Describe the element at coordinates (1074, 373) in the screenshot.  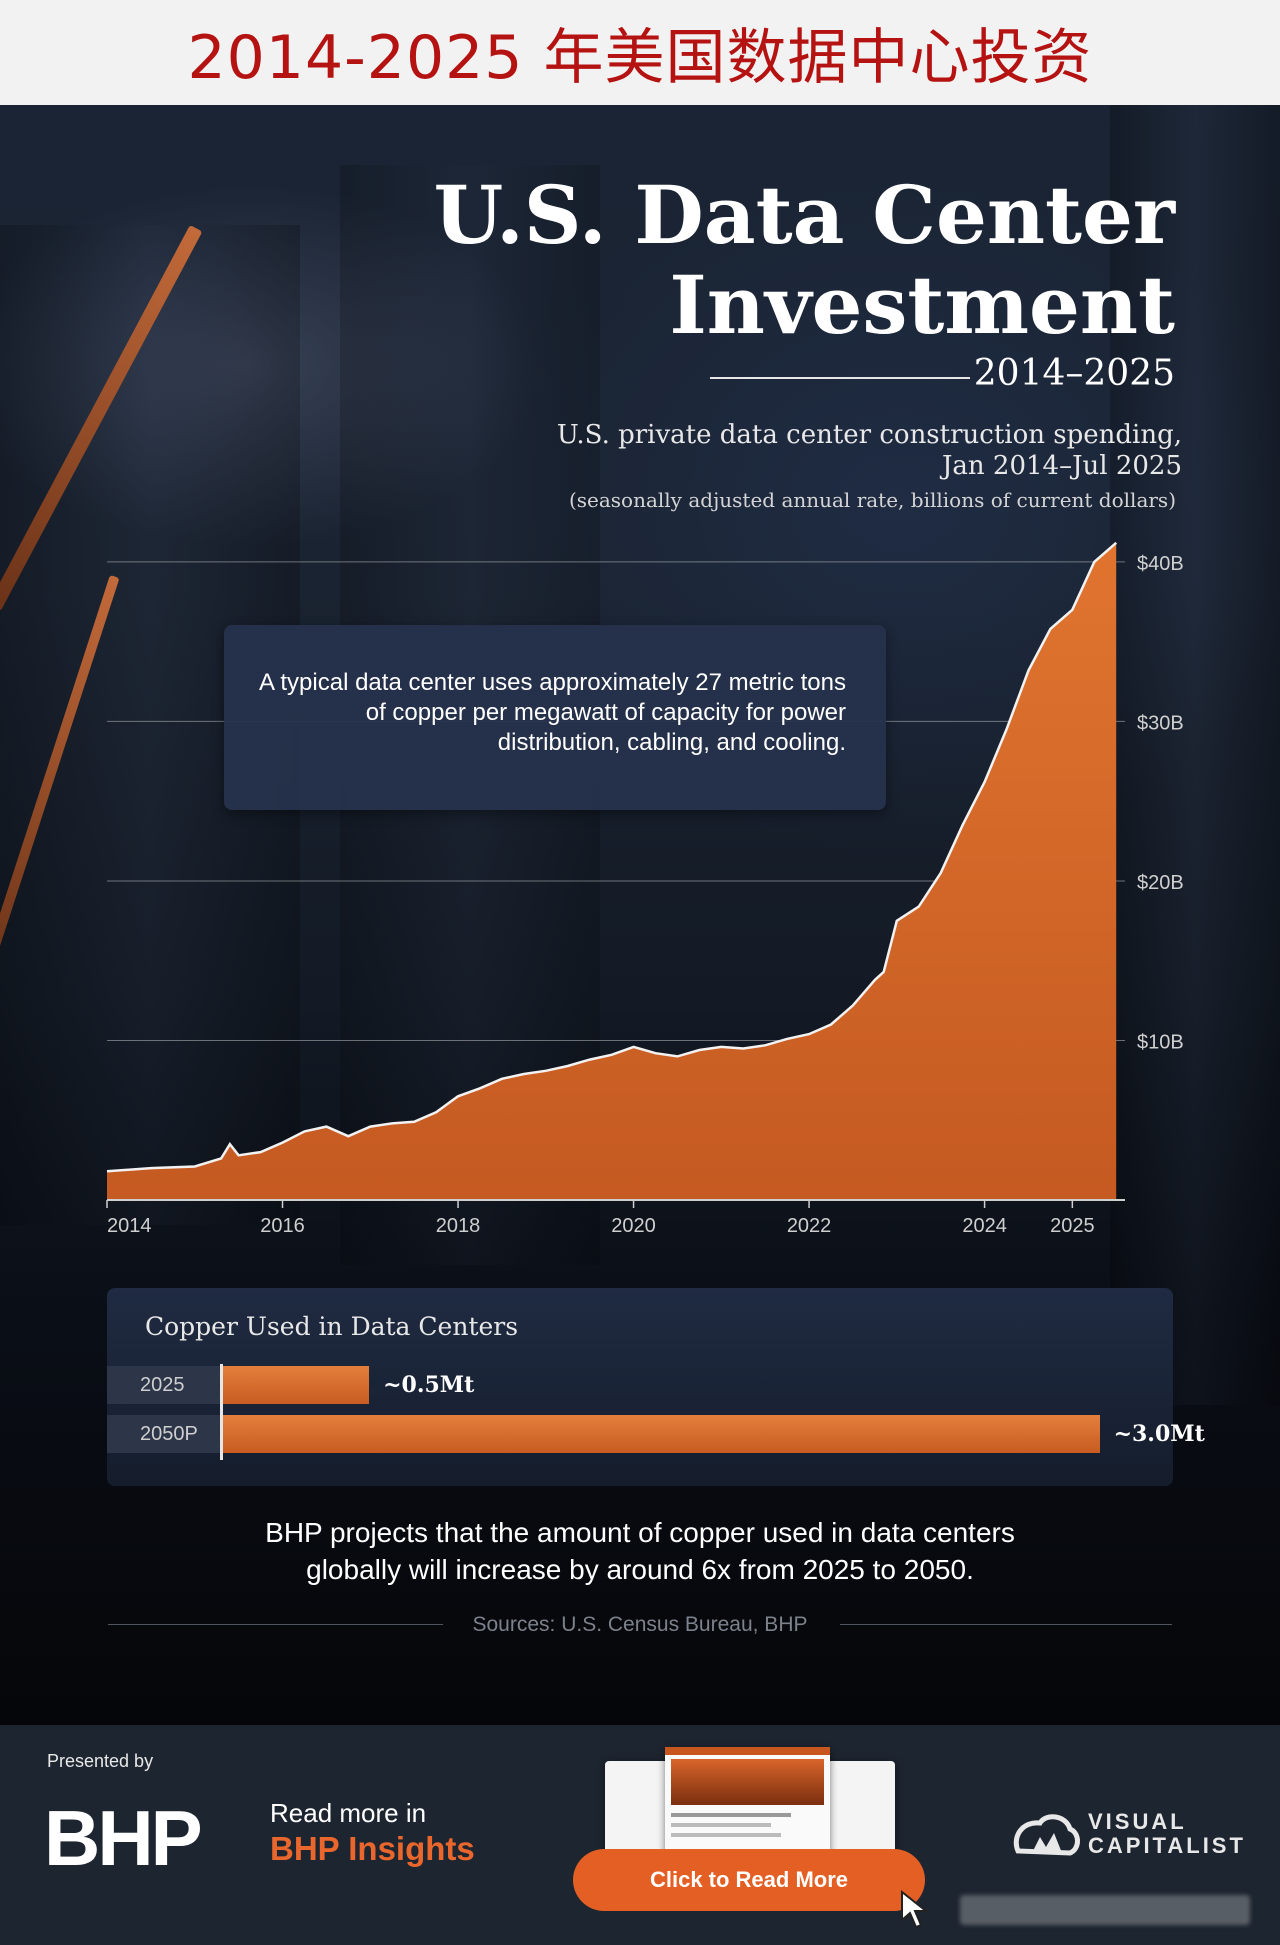
I see `year-range: 2014–2025` at that location.